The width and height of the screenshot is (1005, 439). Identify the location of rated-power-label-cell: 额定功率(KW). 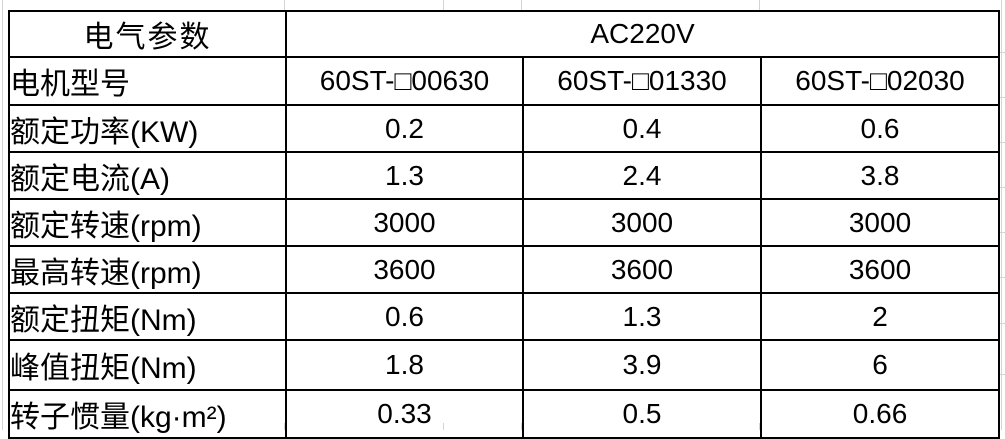
(147, 128).